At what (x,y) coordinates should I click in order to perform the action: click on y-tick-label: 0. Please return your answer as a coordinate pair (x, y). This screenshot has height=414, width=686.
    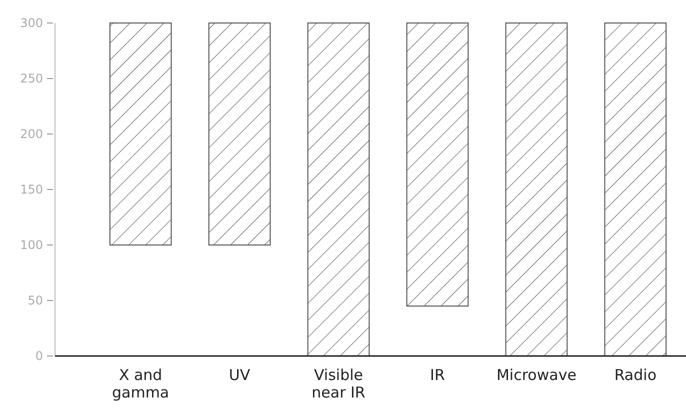
    Looking at the image, I should click on (39, 356).